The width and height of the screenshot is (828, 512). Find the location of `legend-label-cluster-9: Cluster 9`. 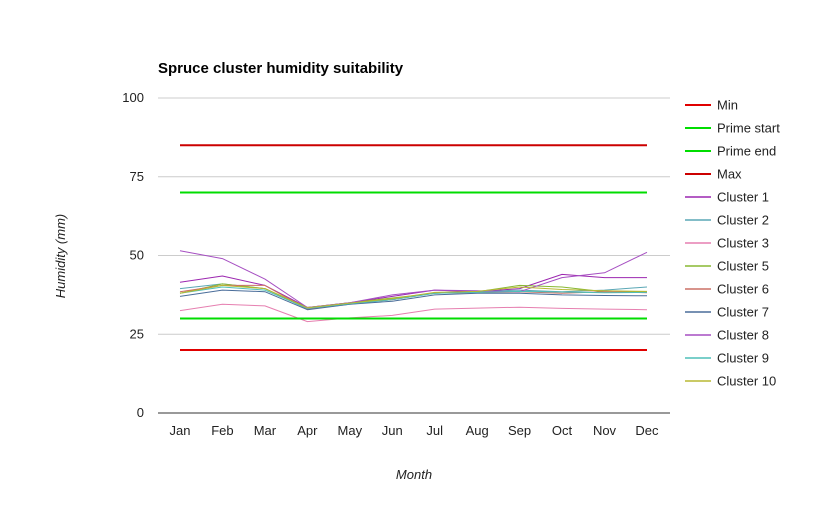

legend-label-cluster-9: Cluster 9 is located at coordinates (743, 358).